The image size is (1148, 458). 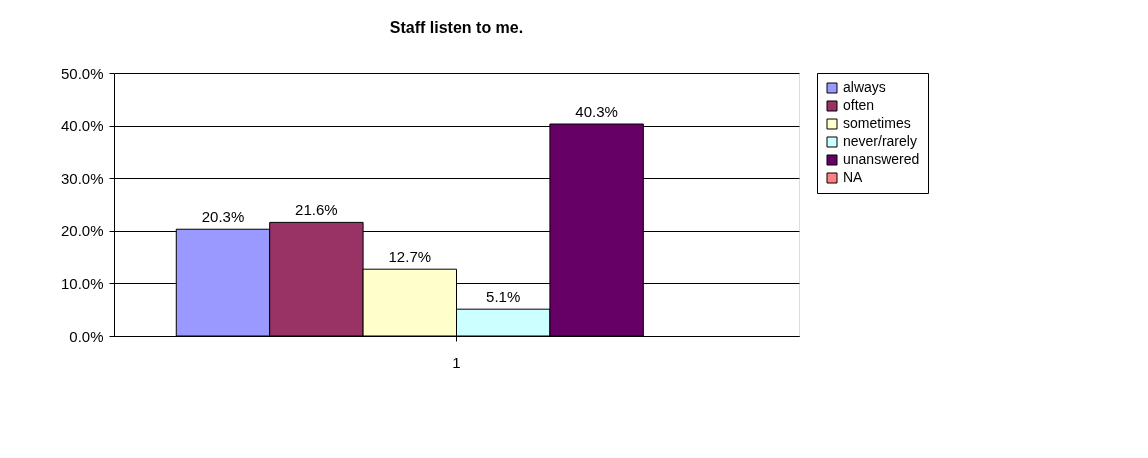 I want to click on y-tick-label: 50.0%, so click(x=82, y=73).